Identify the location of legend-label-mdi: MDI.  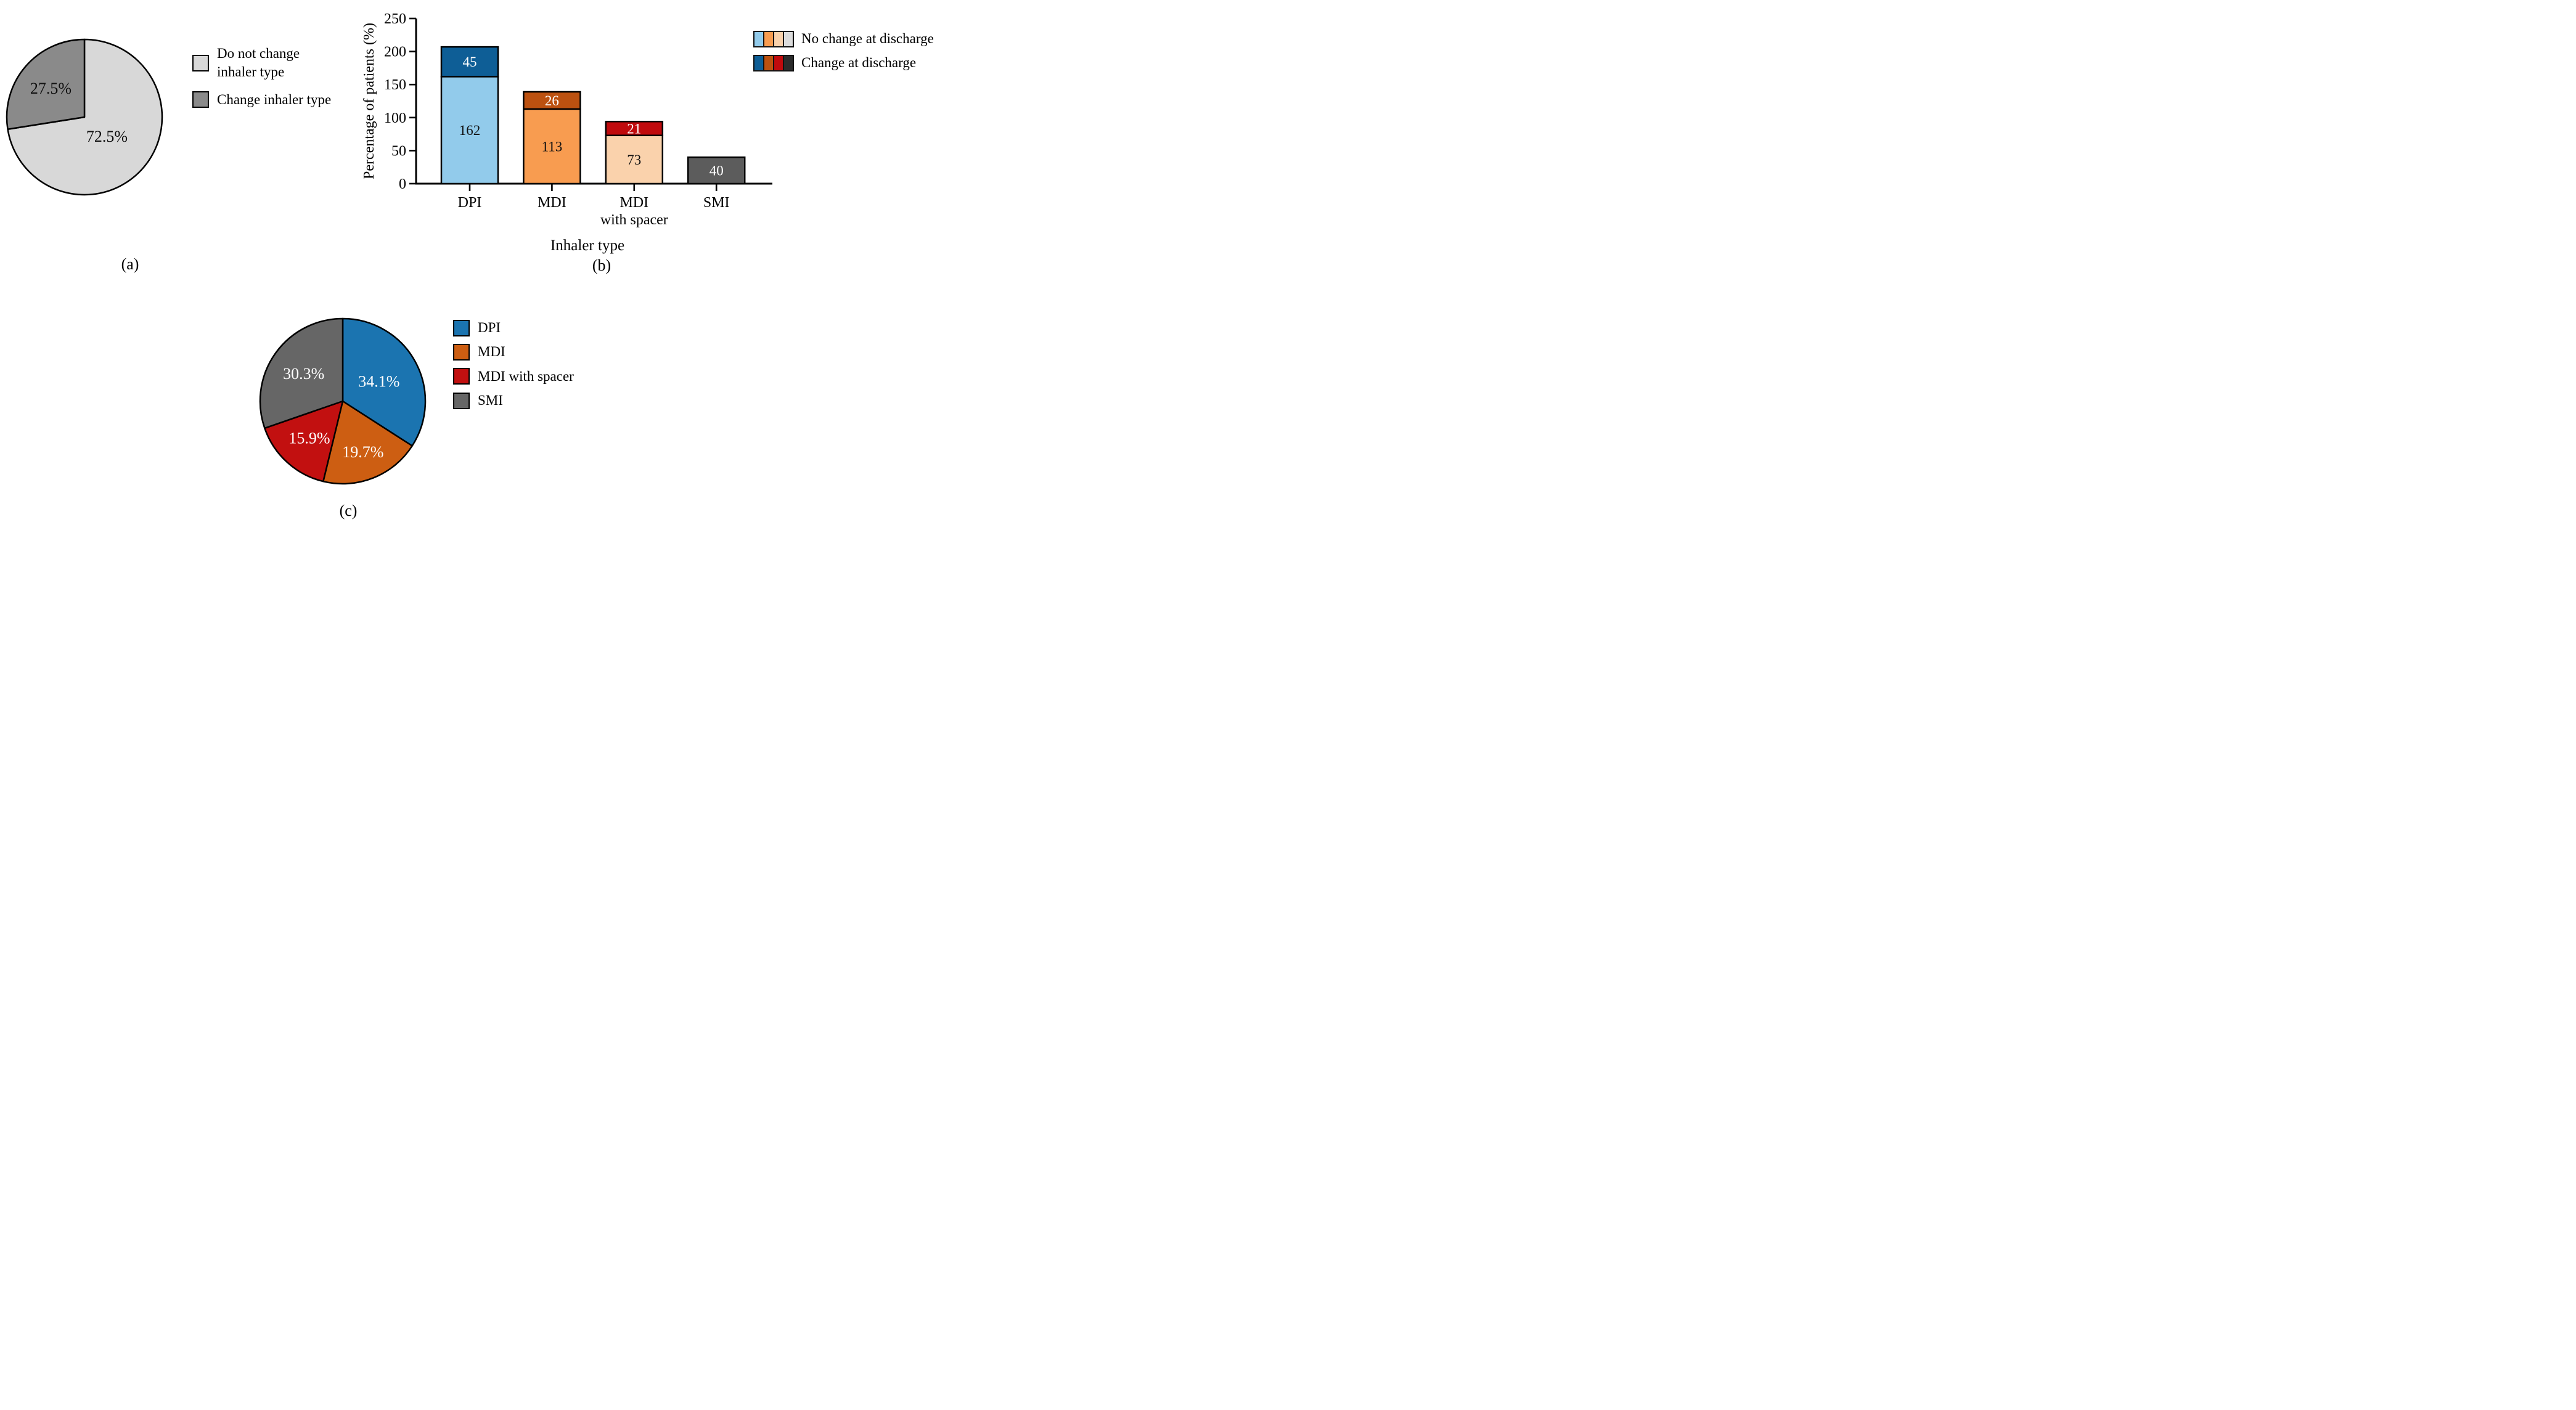
(491, 352).